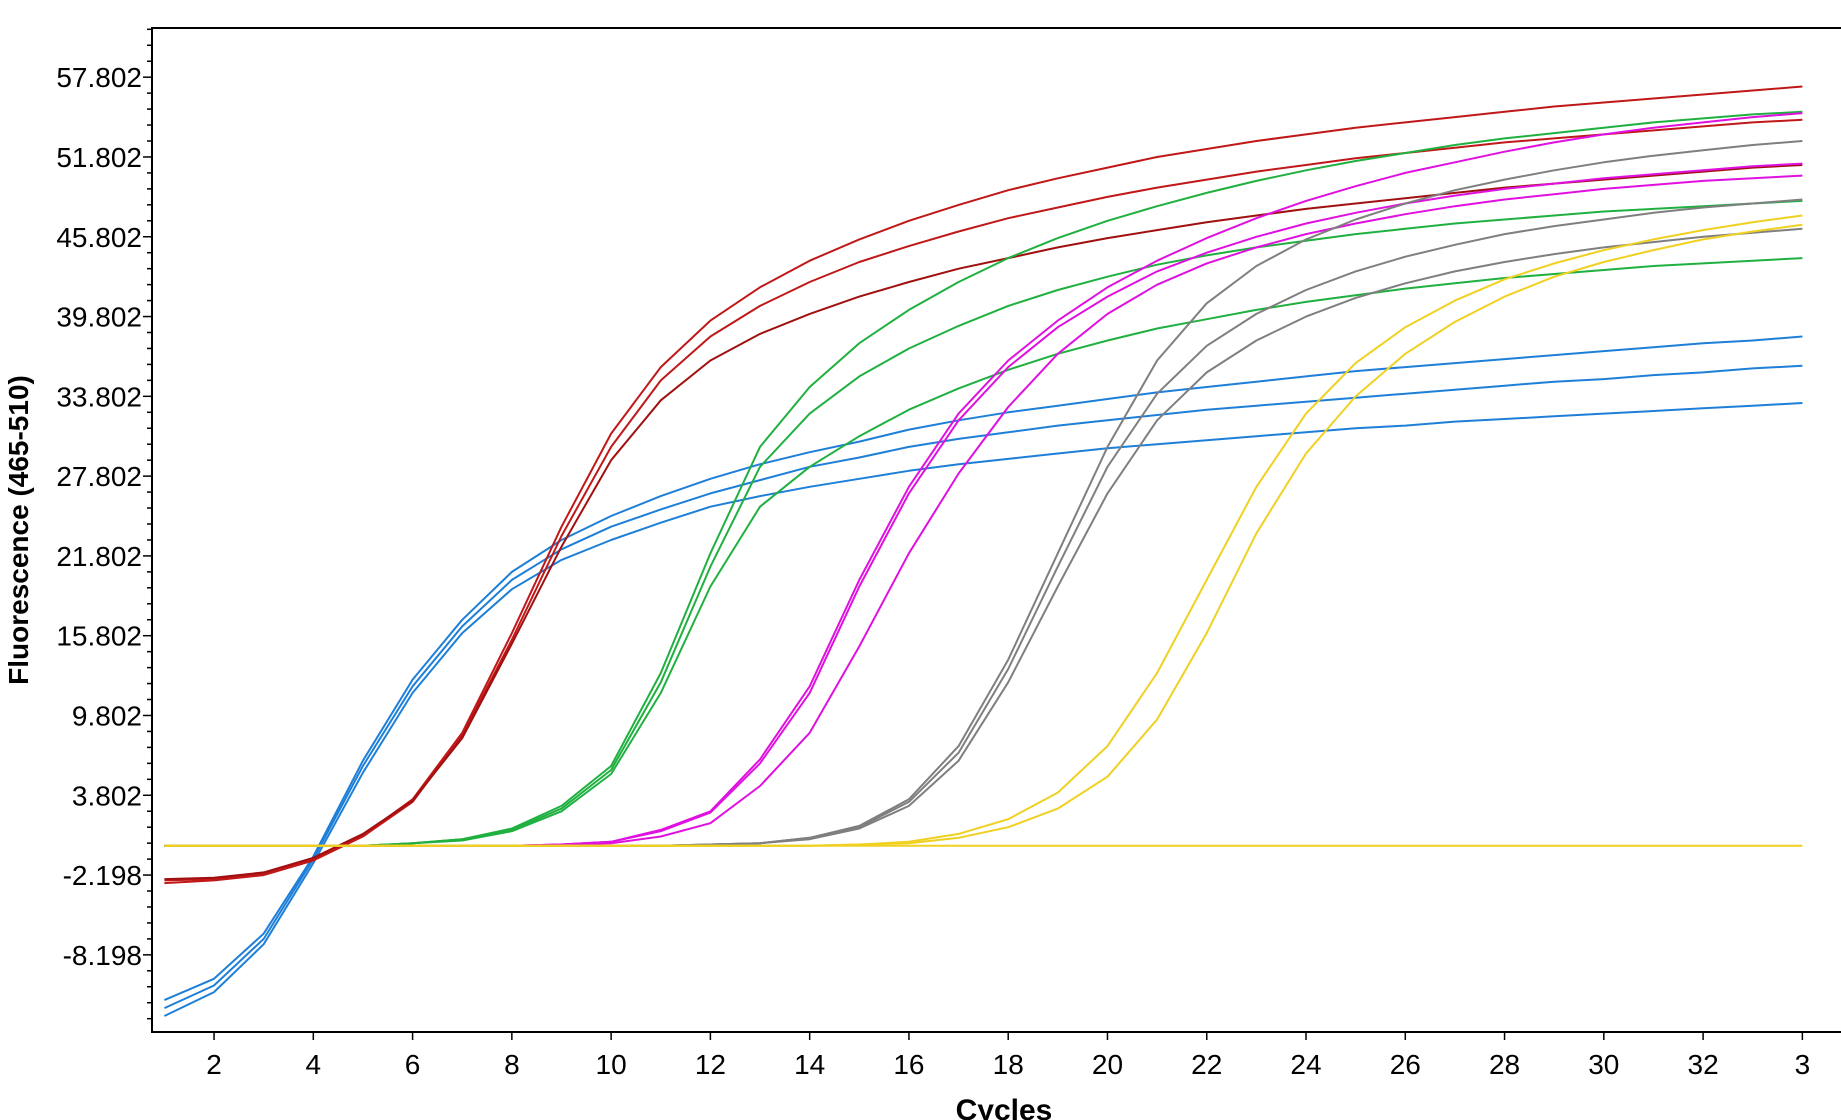 The width and height of the screenshot is (1841, 1120). I want to click on x-tick-label: 28, so click(1504, 1064).